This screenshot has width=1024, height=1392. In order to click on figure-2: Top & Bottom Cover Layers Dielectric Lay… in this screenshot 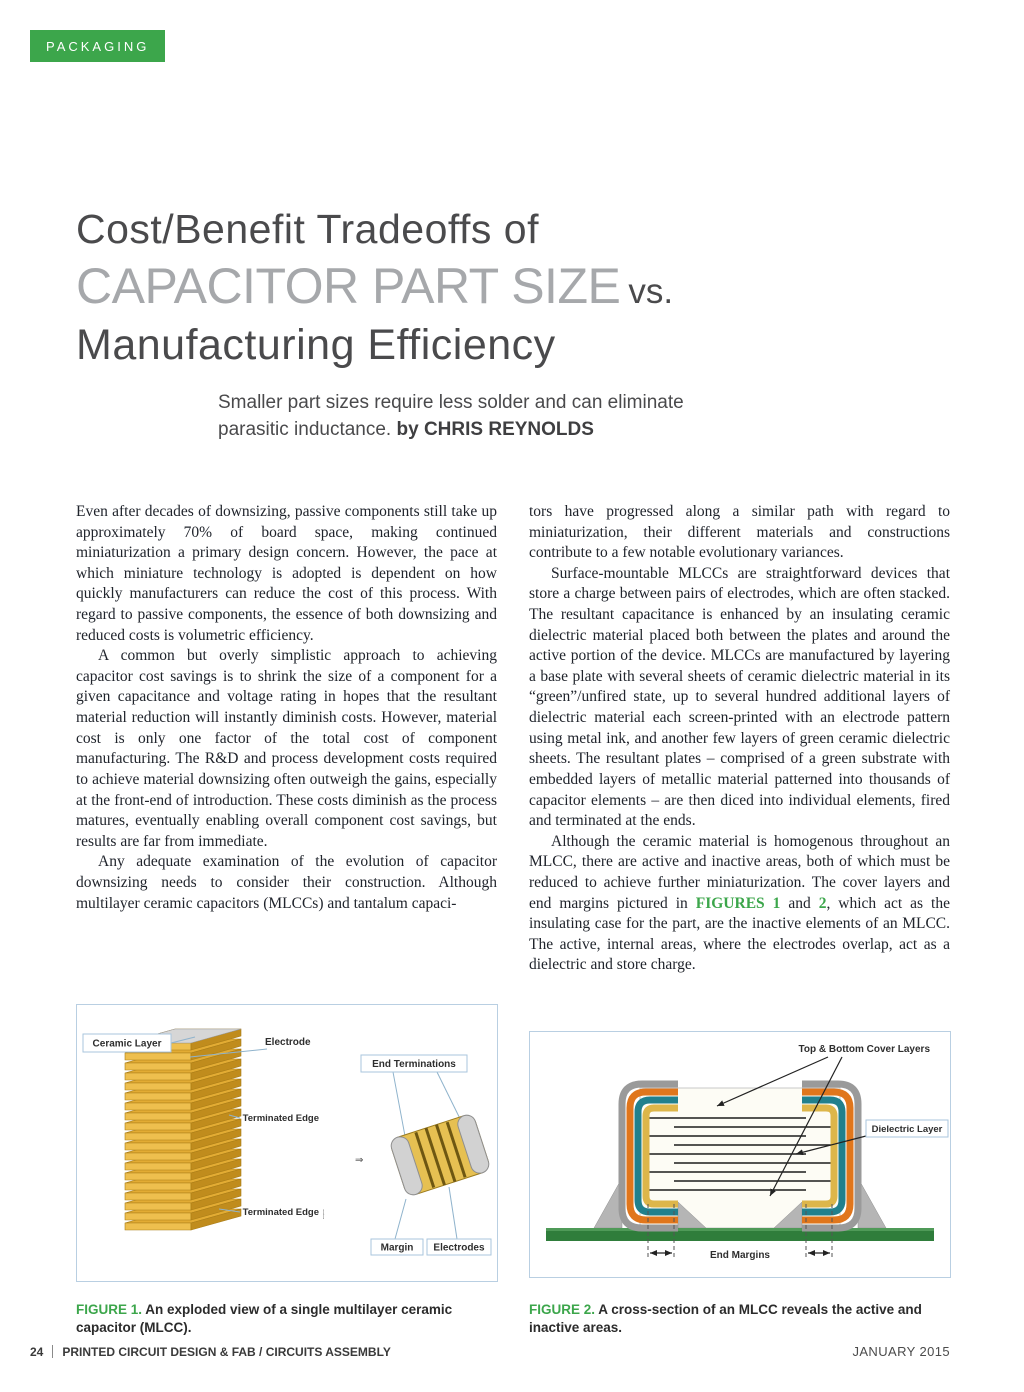, I will do `click(740, 1154)`.